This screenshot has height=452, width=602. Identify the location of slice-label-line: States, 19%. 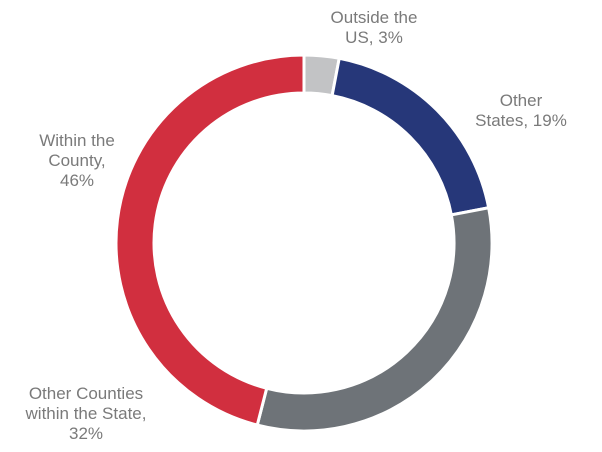
(521, 120).